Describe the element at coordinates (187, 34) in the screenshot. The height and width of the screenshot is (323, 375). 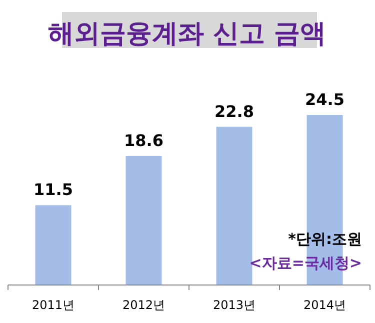
I see `chart-title: 해외금융계좌 신고 금액` at that location.